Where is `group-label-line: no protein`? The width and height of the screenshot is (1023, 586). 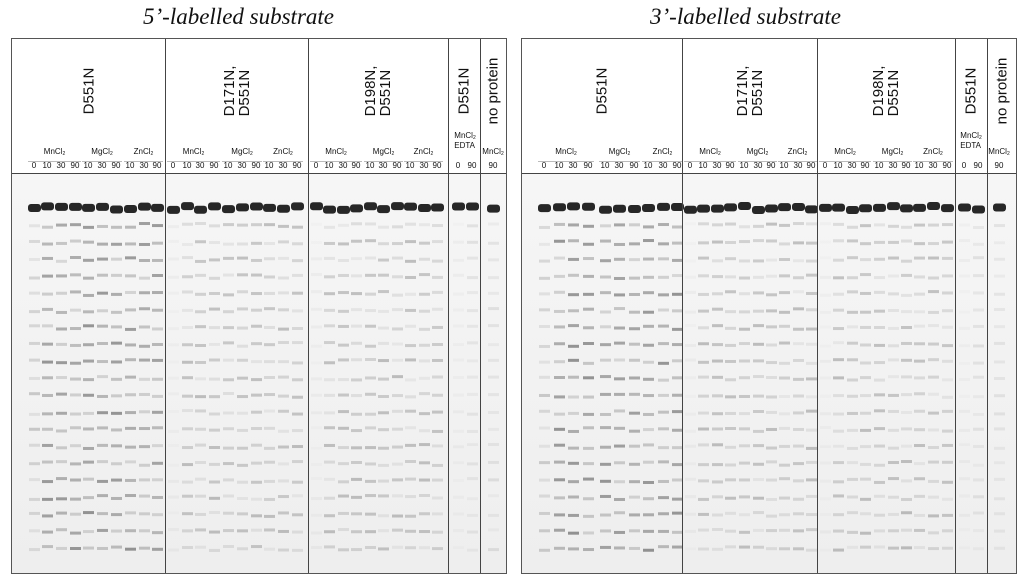
group-label-line: no protein is located at coordinates (493, 91).